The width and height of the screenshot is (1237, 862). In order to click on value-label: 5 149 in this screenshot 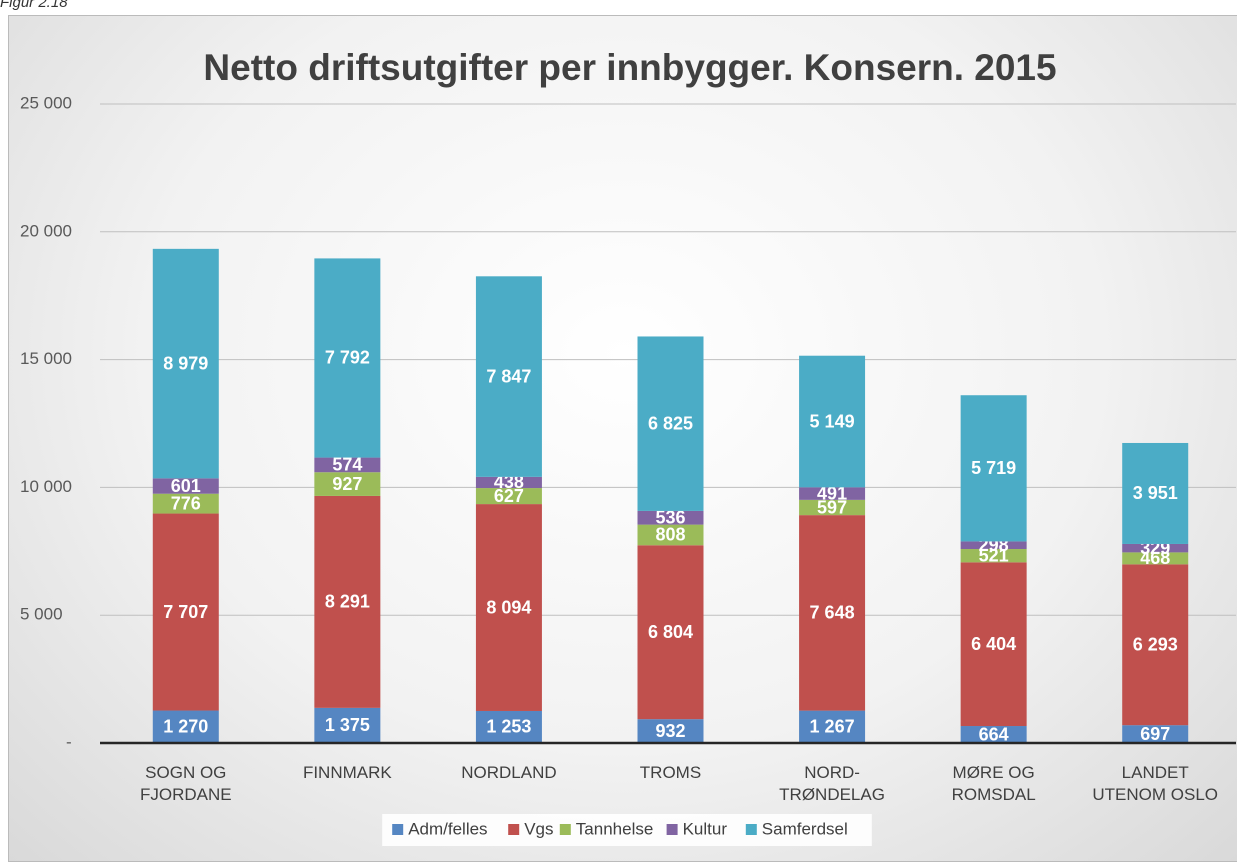, I will do `click(832, 421)`.